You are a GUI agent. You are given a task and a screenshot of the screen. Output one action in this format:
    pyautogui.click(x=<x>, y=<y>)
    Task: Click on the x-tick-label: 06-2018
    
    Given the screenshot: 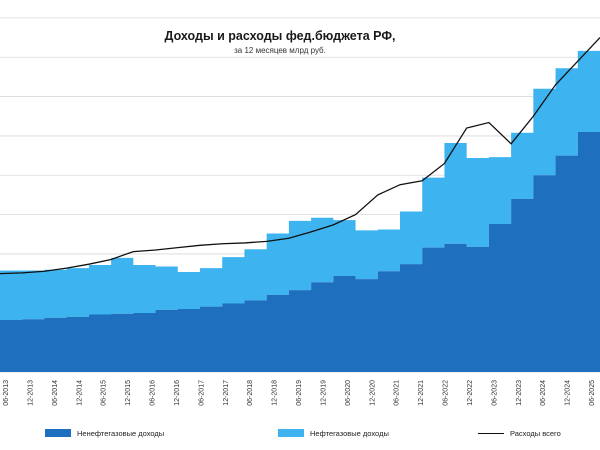 What is the action you would take?
    pyautogui.click(x=250, y=393)
    